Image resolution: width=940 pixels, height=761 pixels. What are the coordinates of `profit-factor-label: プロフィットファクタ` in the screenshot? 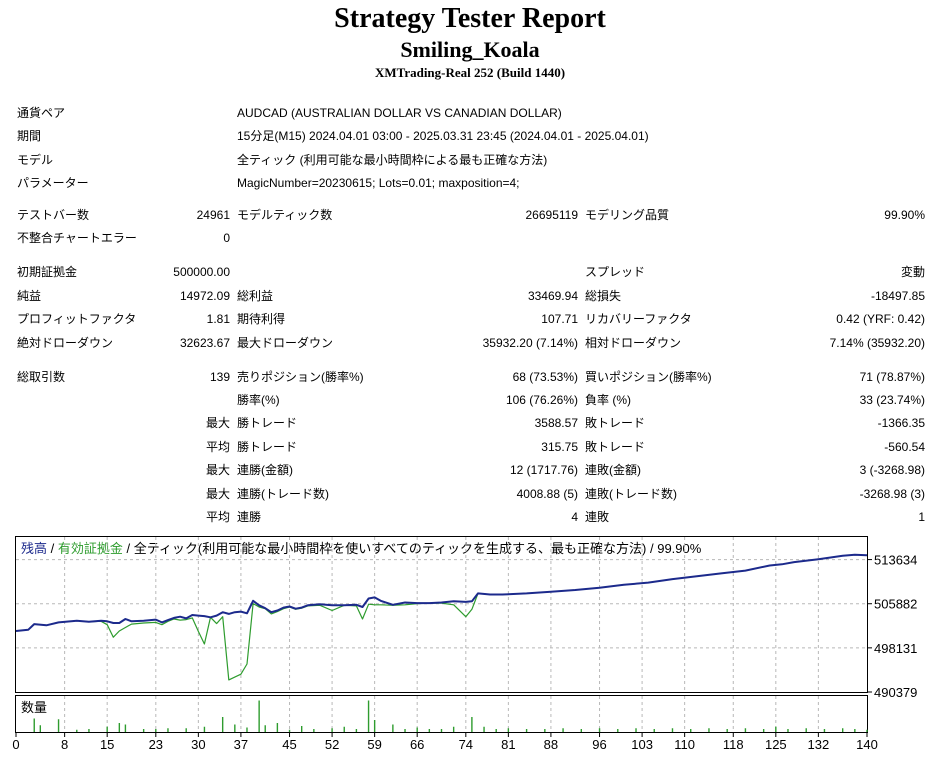 It's located at (77, 319).